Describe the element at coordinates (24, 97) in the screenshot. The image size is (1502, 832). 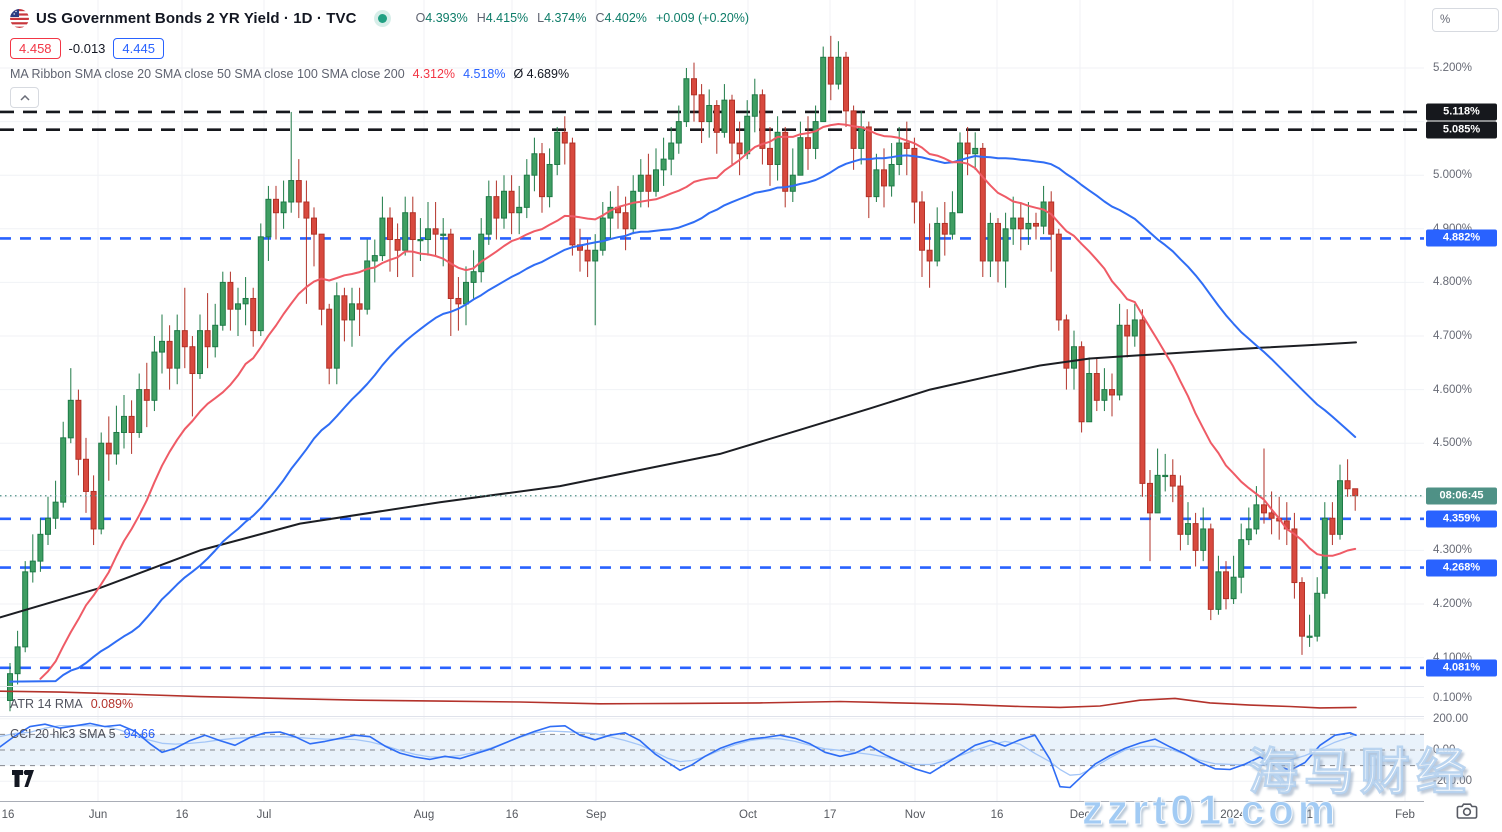
I see `collapse-legend-button` at that location.